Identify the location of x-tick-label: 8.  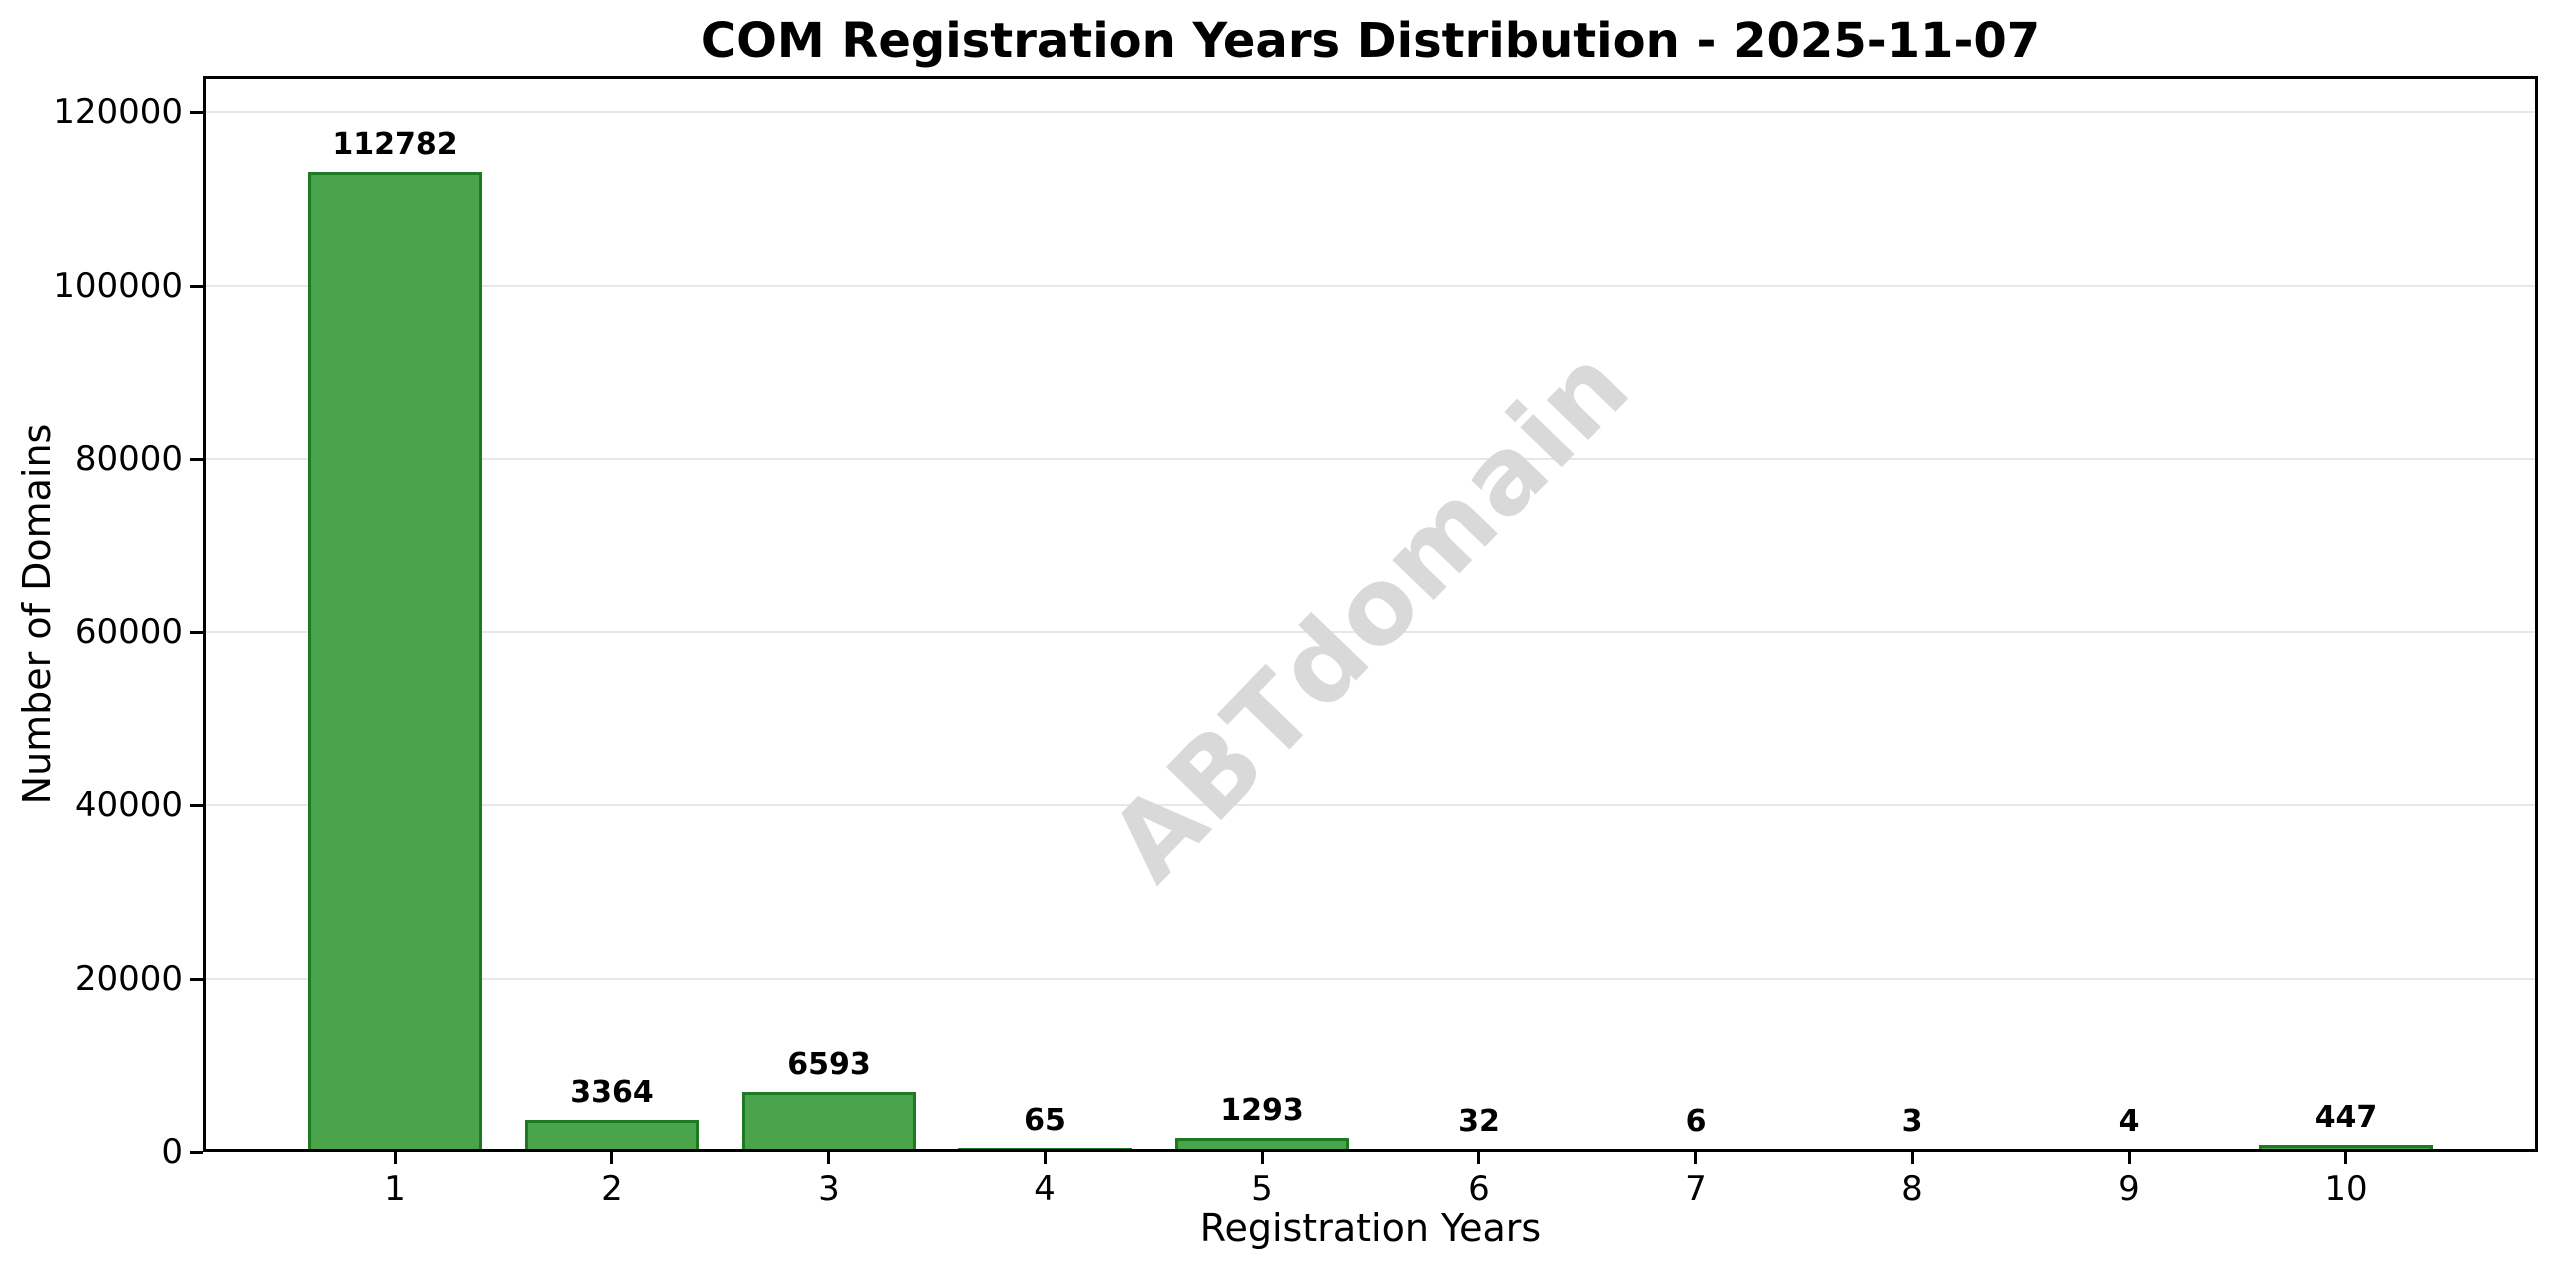
(1912, 1189).